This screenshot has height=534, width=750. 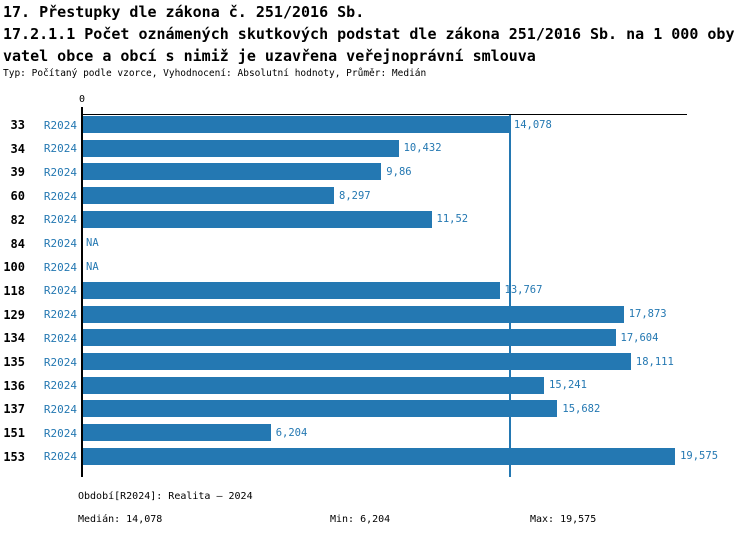 I want to click on value-label: 17,873, so click(x=647, y=314).